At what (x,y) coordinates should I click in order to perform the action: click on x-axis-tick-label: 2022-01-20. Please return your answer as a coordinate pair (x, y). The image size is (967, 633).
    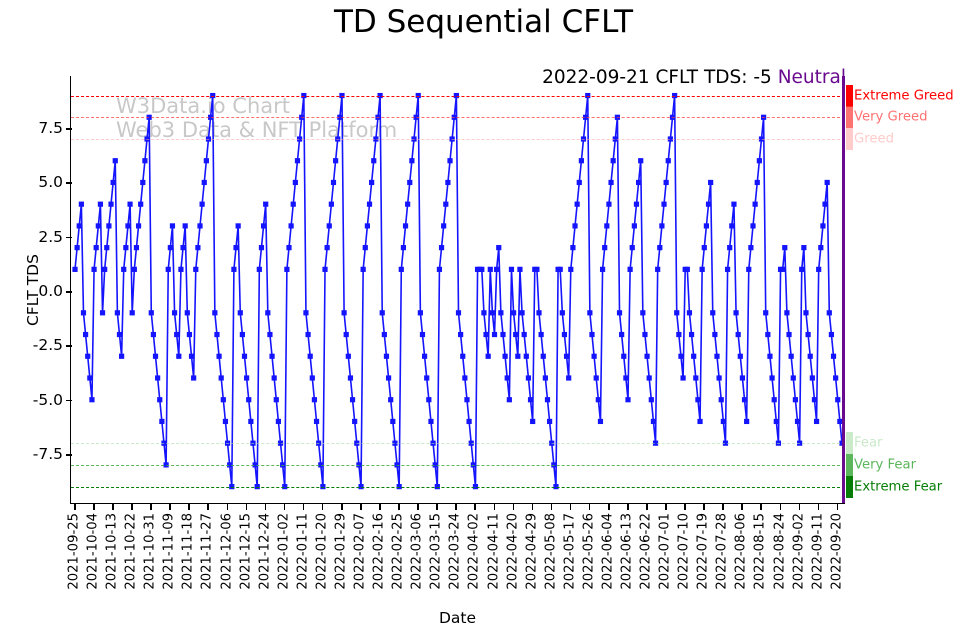
    Looking at the image, I should click on (322, 551).